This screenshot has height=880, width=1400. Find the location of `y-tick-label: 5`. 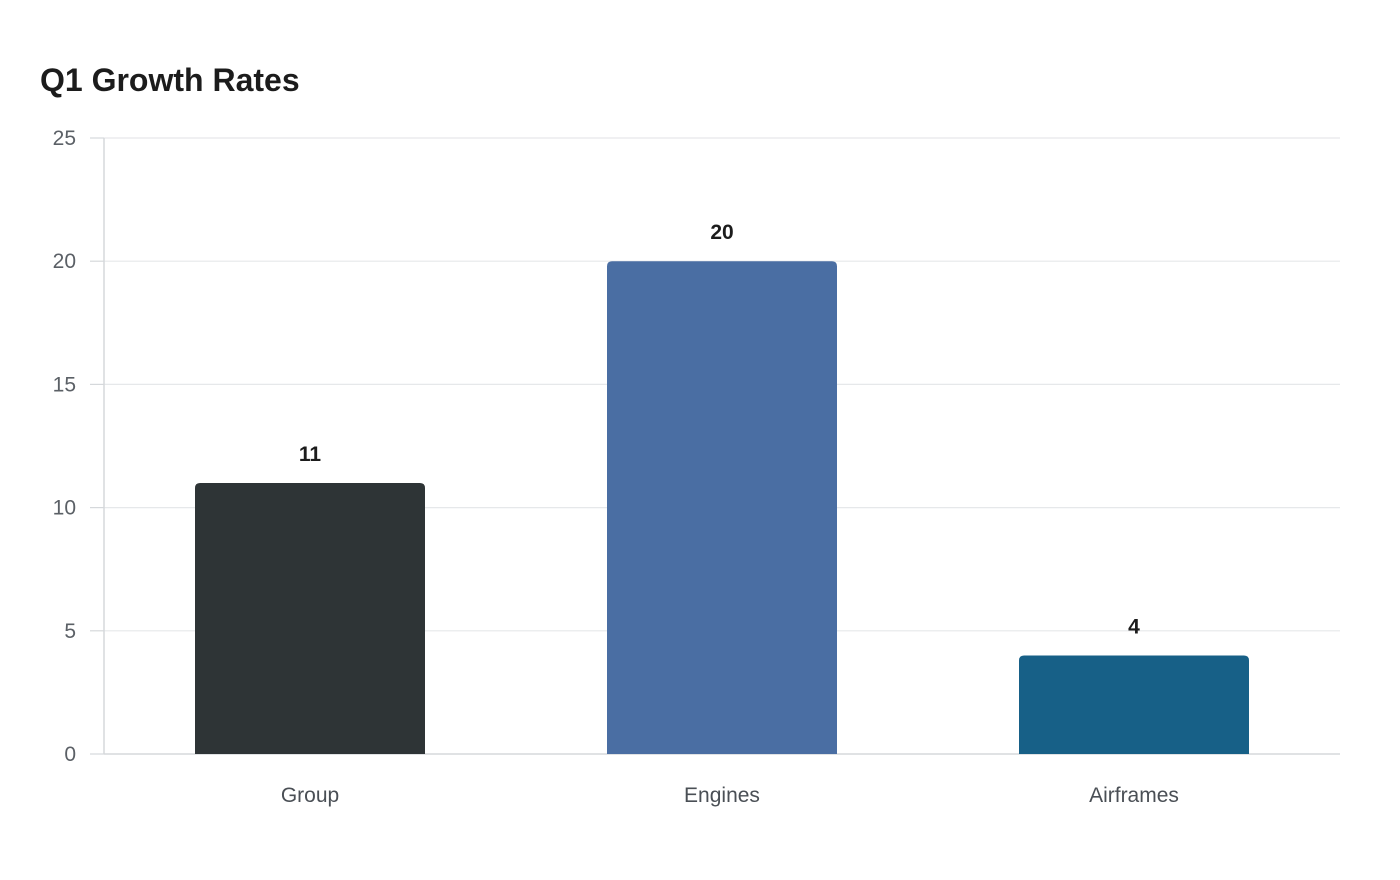

y-tick-label: 5 is located at coordinates (70, 631).